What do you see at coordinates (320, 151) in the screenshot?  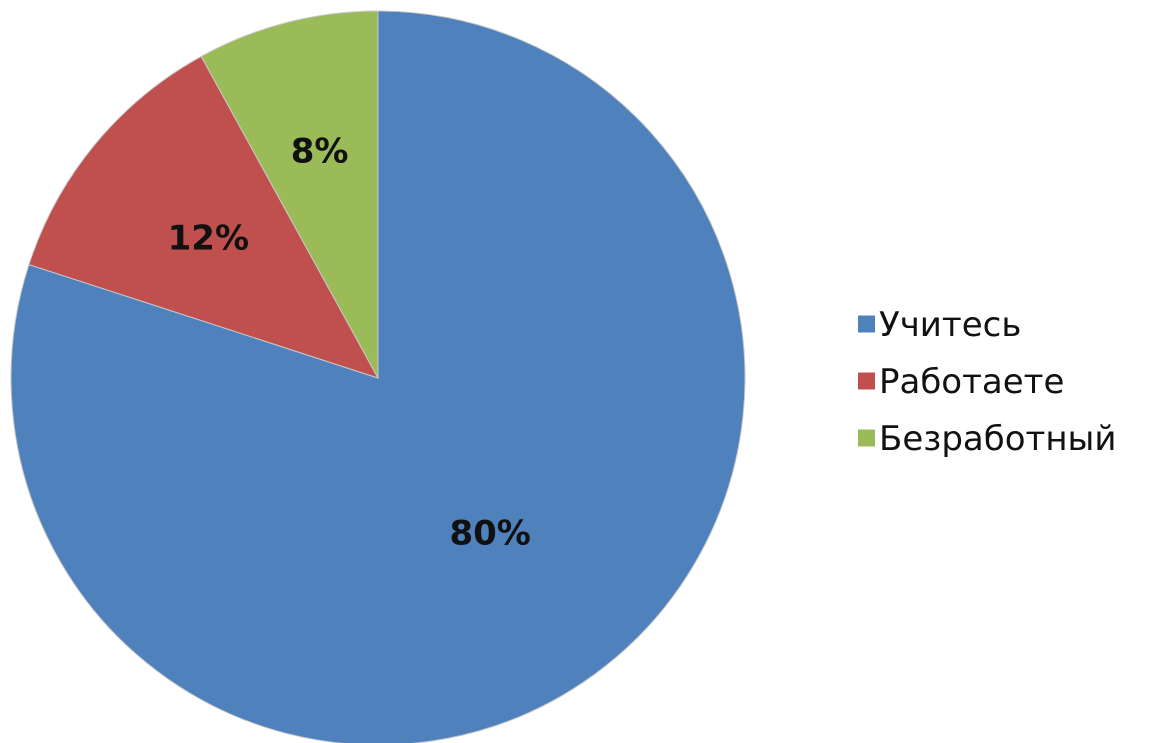 I see `pie-label-unemployed: 8%` at bounding box center [320, 151].